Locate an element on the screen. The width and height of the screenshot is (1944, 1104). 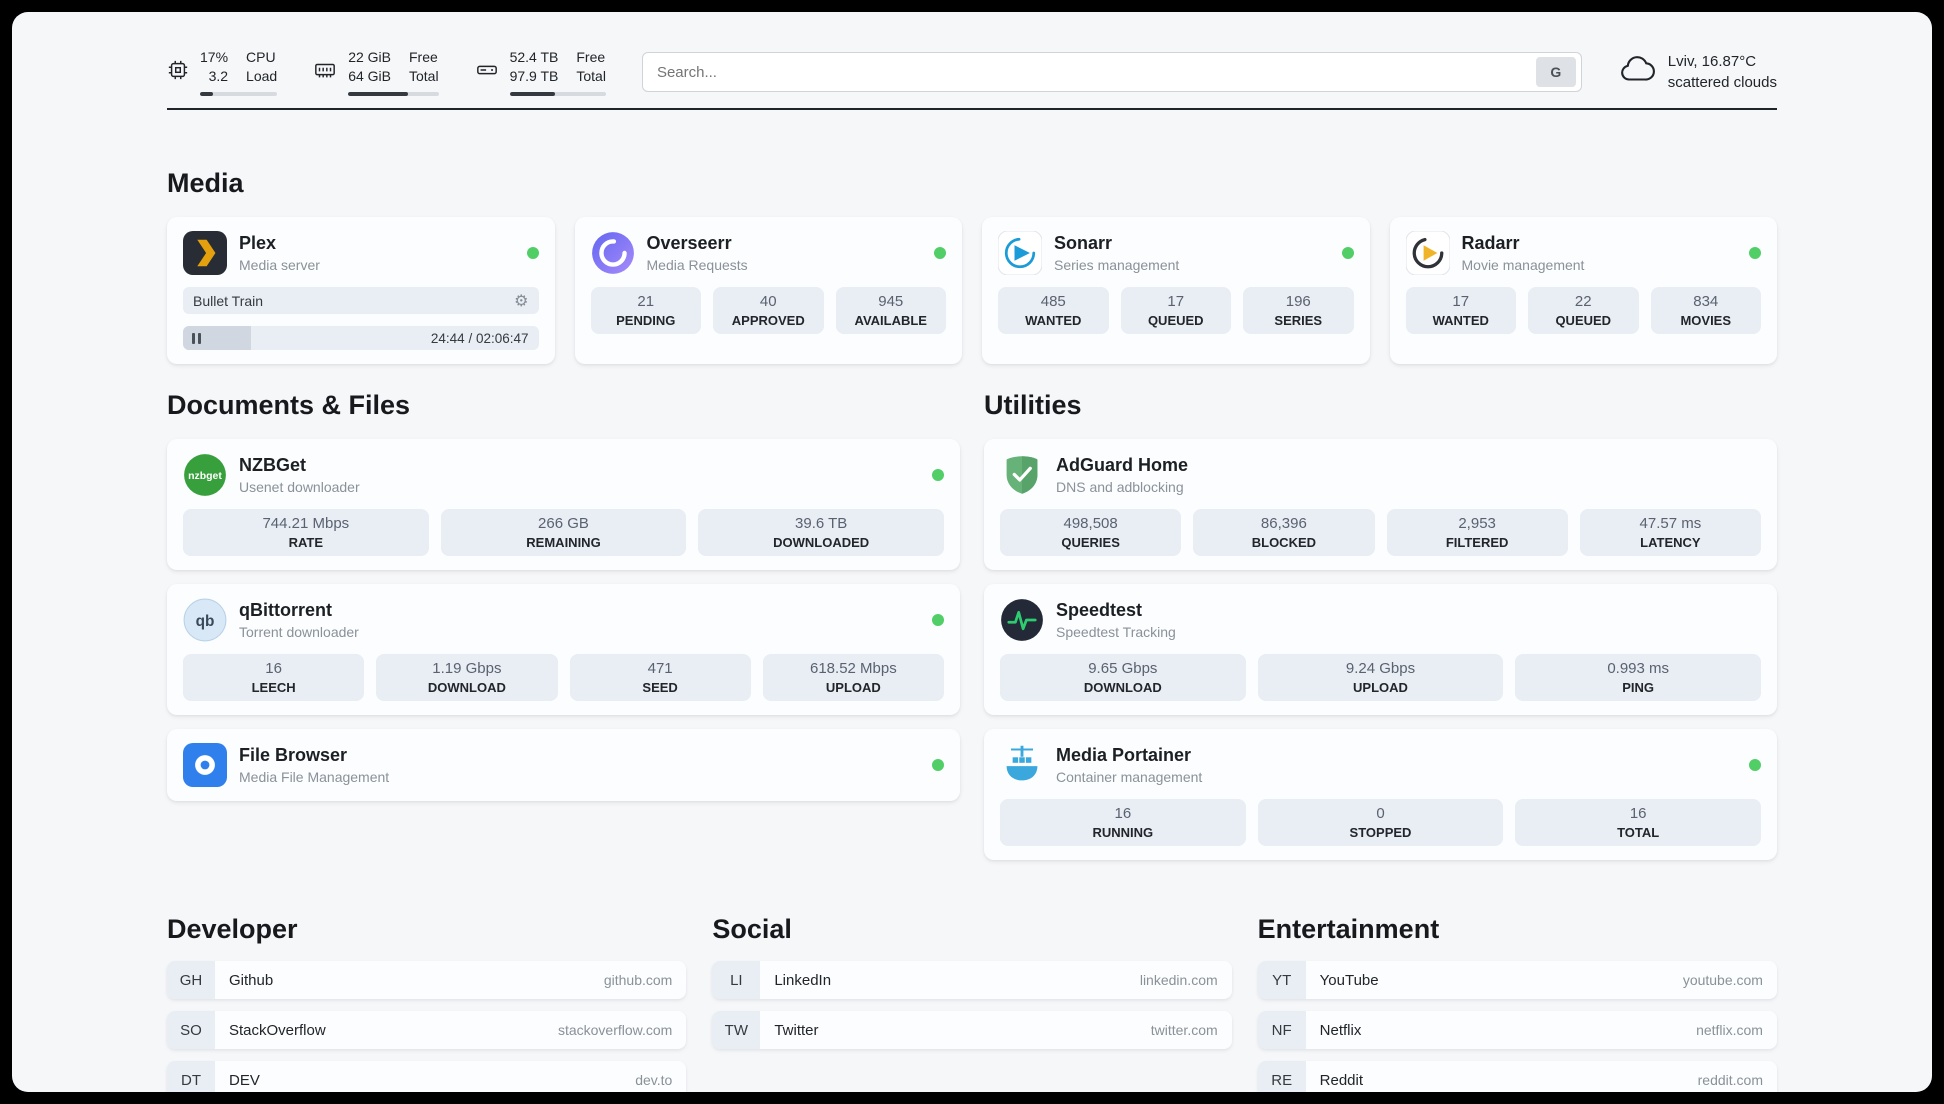
bookmark-stackoverflow: SO StackOverflow stackoverflow.com is located at coordinates (427, 1030).